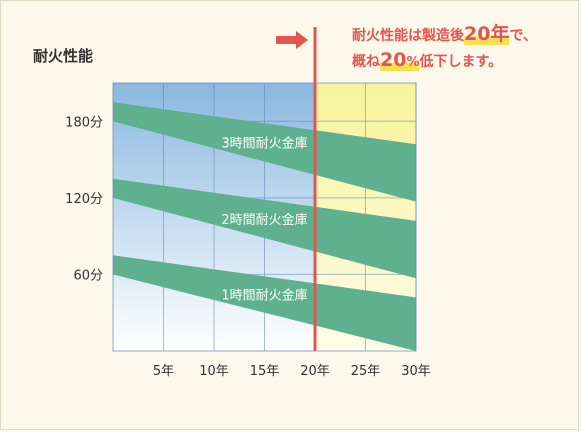 The width and height of the screenshot is (581, 432). Describe the element at coordinates (265, 371) in the screenshot. I see `x-tick-label: 15年` at that location.